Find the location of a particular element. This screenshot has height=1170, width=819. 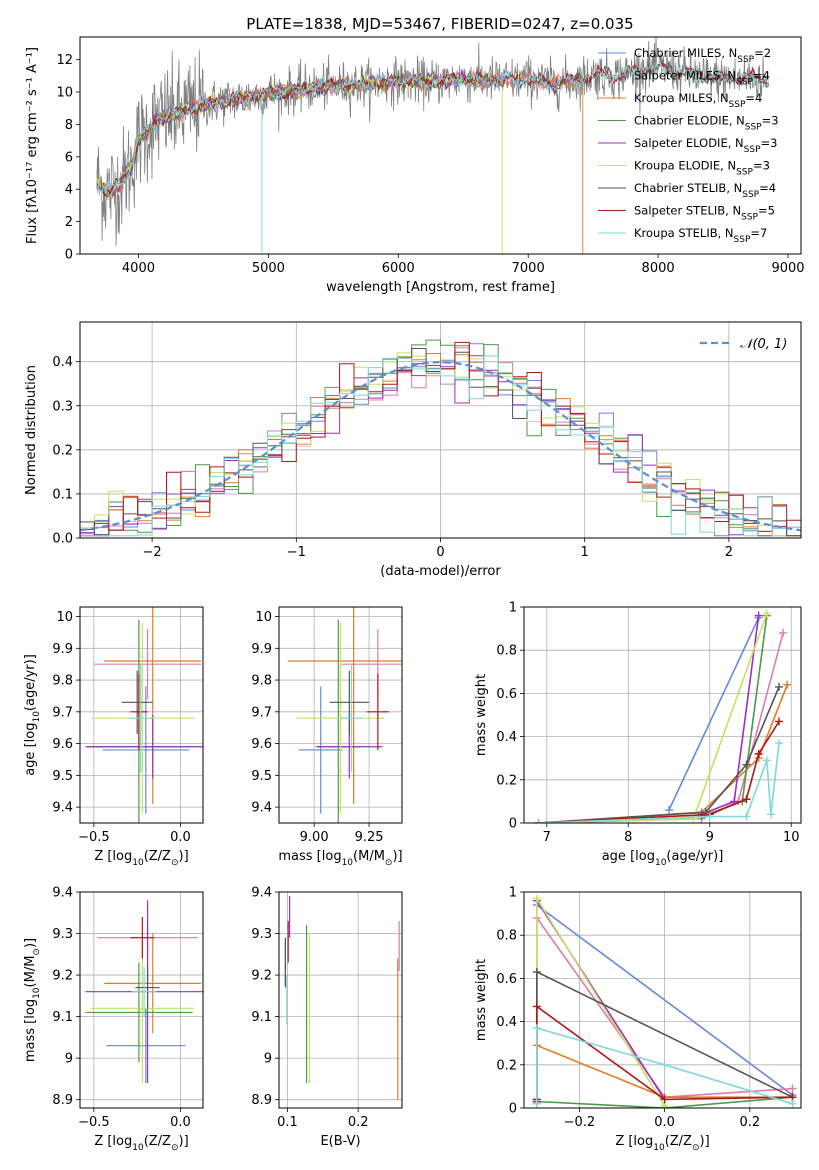

x-tick-label: 1 is located at coordinates (585, 552).